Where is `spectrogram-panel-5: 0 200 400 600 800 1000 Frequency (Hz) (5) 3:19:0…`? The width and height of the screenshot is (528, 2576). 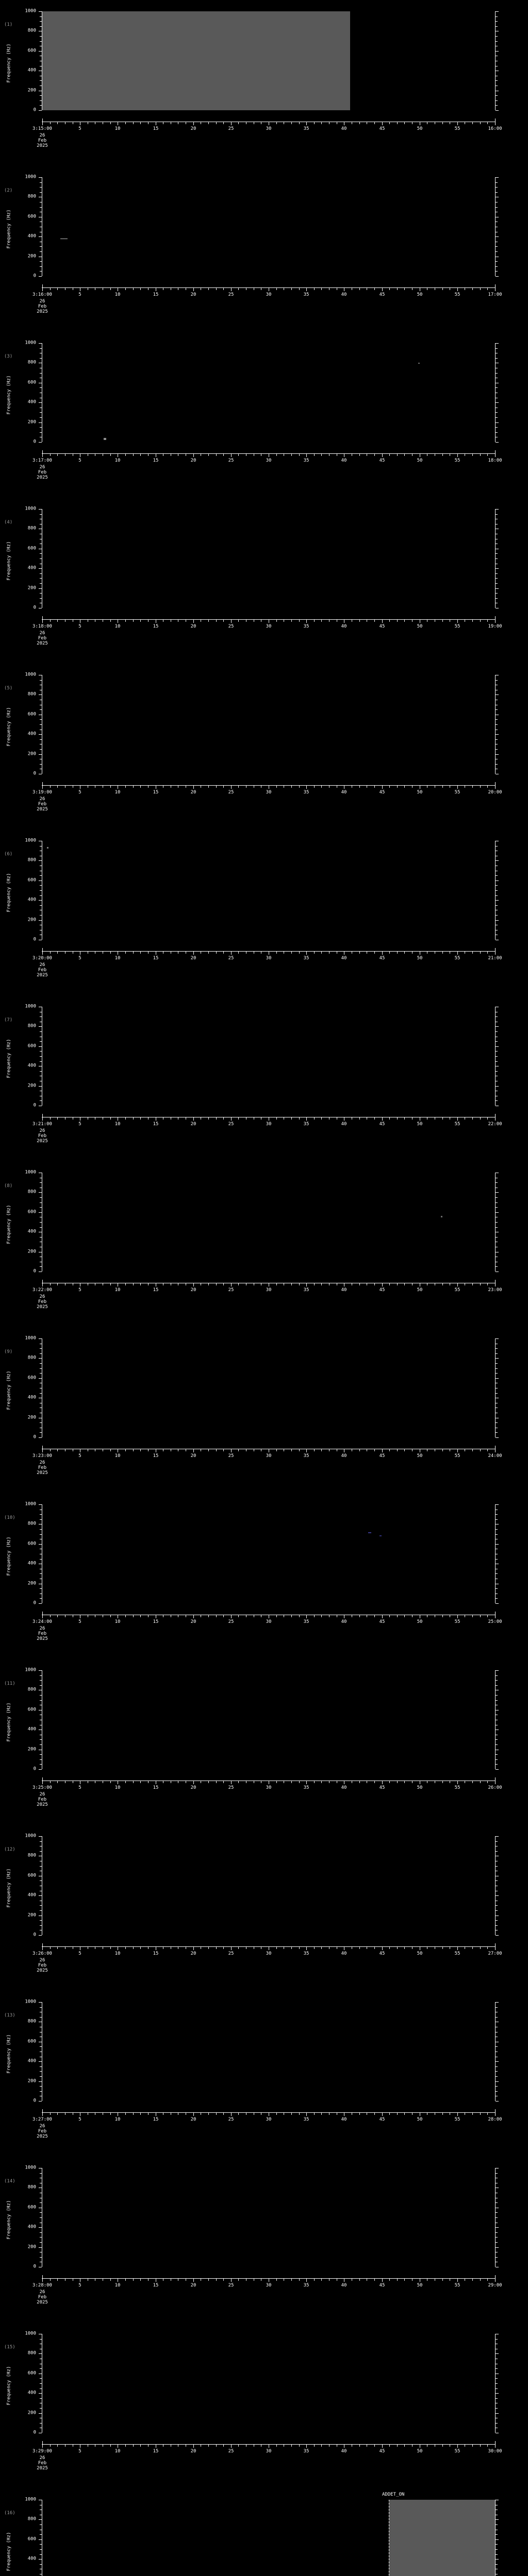
spectrogram-panel-5: 0 200 400 600 800 1000 Frequency (Hz) (5) 3:19:0… is located at coordinates (264, 747).